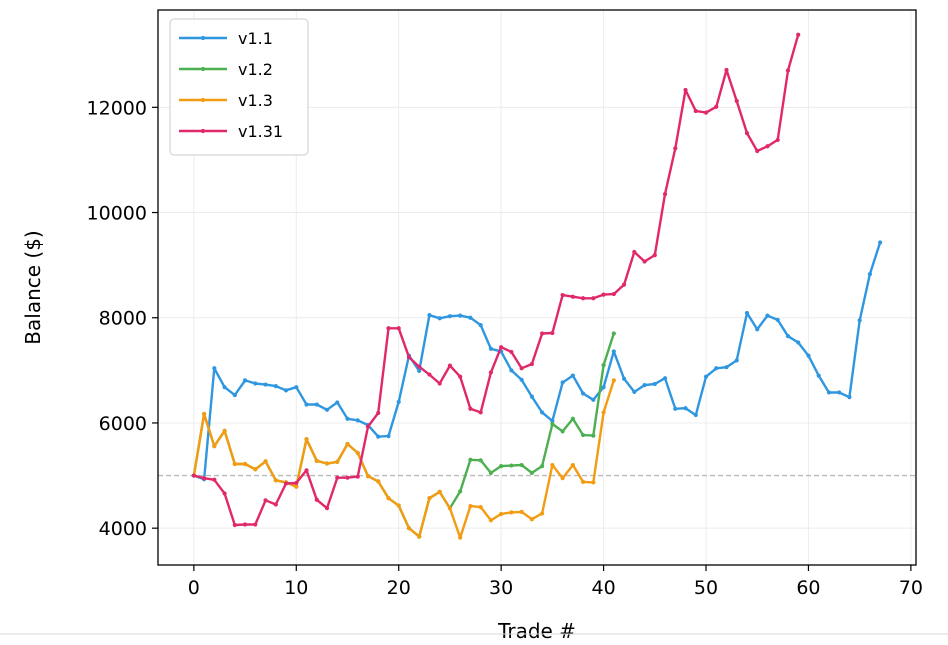  I want to click on legend-item-v1.31: v1.31, so click(231, 131).